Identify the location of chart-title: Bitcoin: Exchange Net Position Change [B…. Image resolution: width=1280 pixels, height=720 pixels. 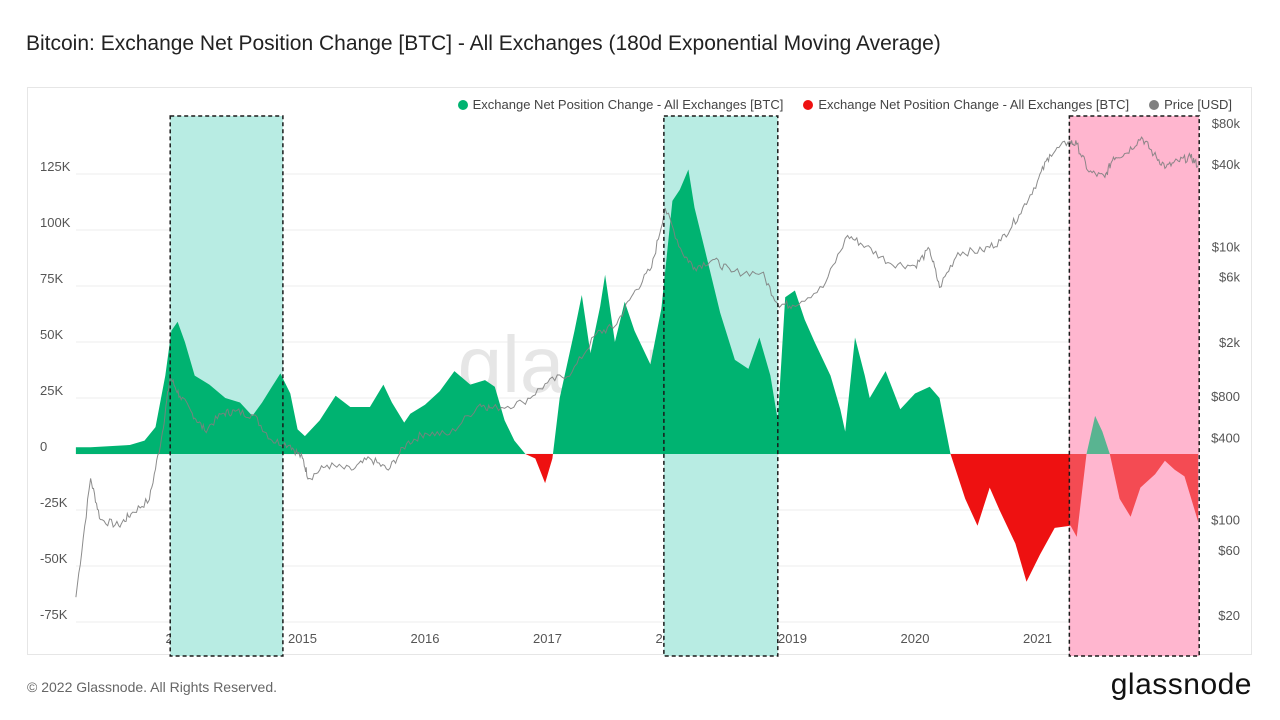
(483, 43).